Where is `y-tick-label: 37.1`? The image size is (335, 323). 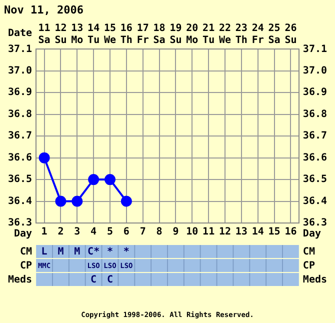
y-tick-label: 37.1 is located at coordinates (20, 49).